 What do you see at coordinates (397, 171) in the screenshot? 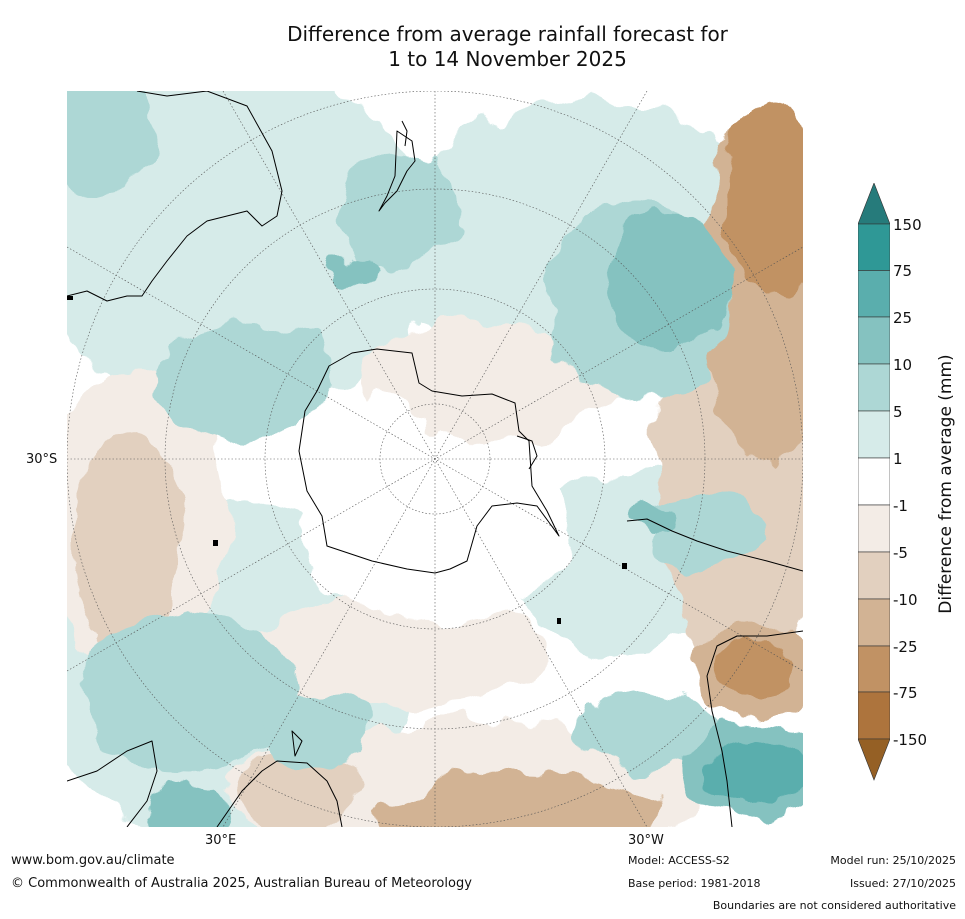
I see `new-zealand-coast` at bounding box center [397, 171].